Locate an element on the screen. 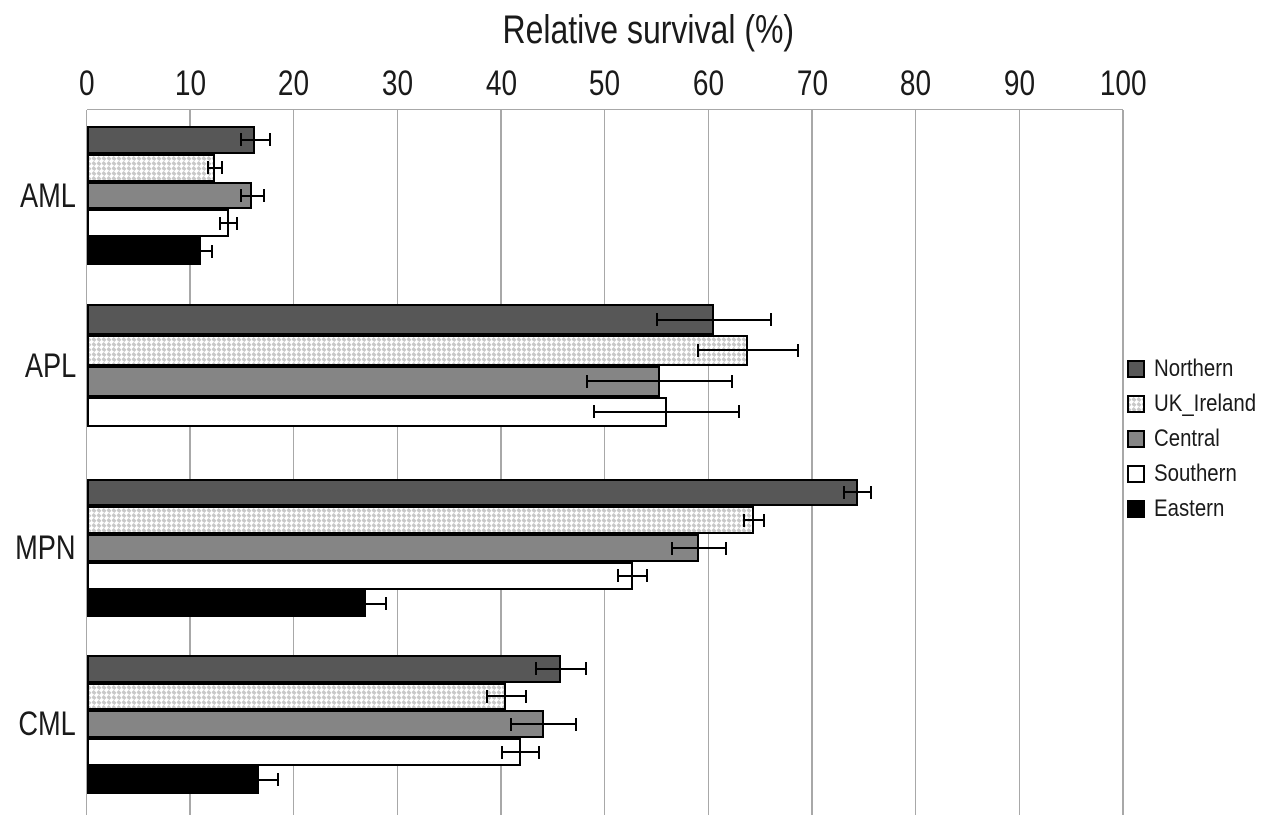 This screenshot has width=1280, height=832. x-tick-label-text: 0 is located at coordinates (86, 83).